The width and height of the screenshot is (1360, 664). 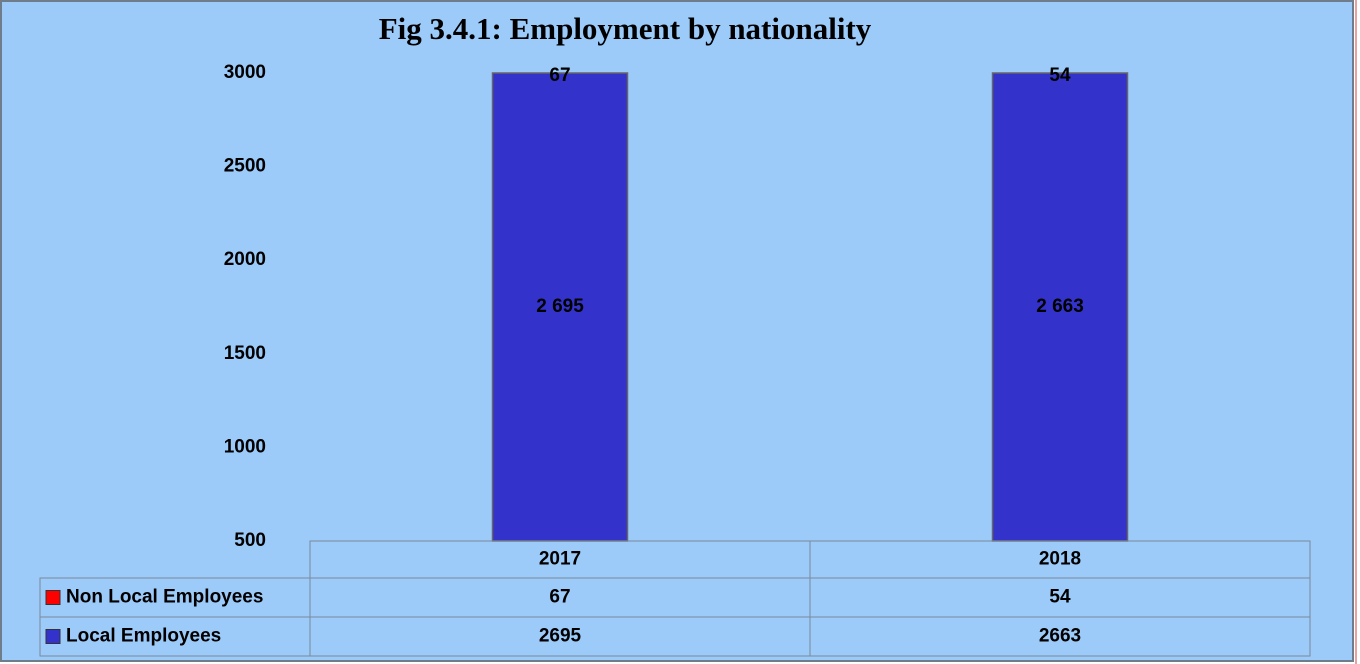 What do you see at coordinates (559, 75) in the screenshot?
I see `data-label: 67` at bounding box center [559, 75].